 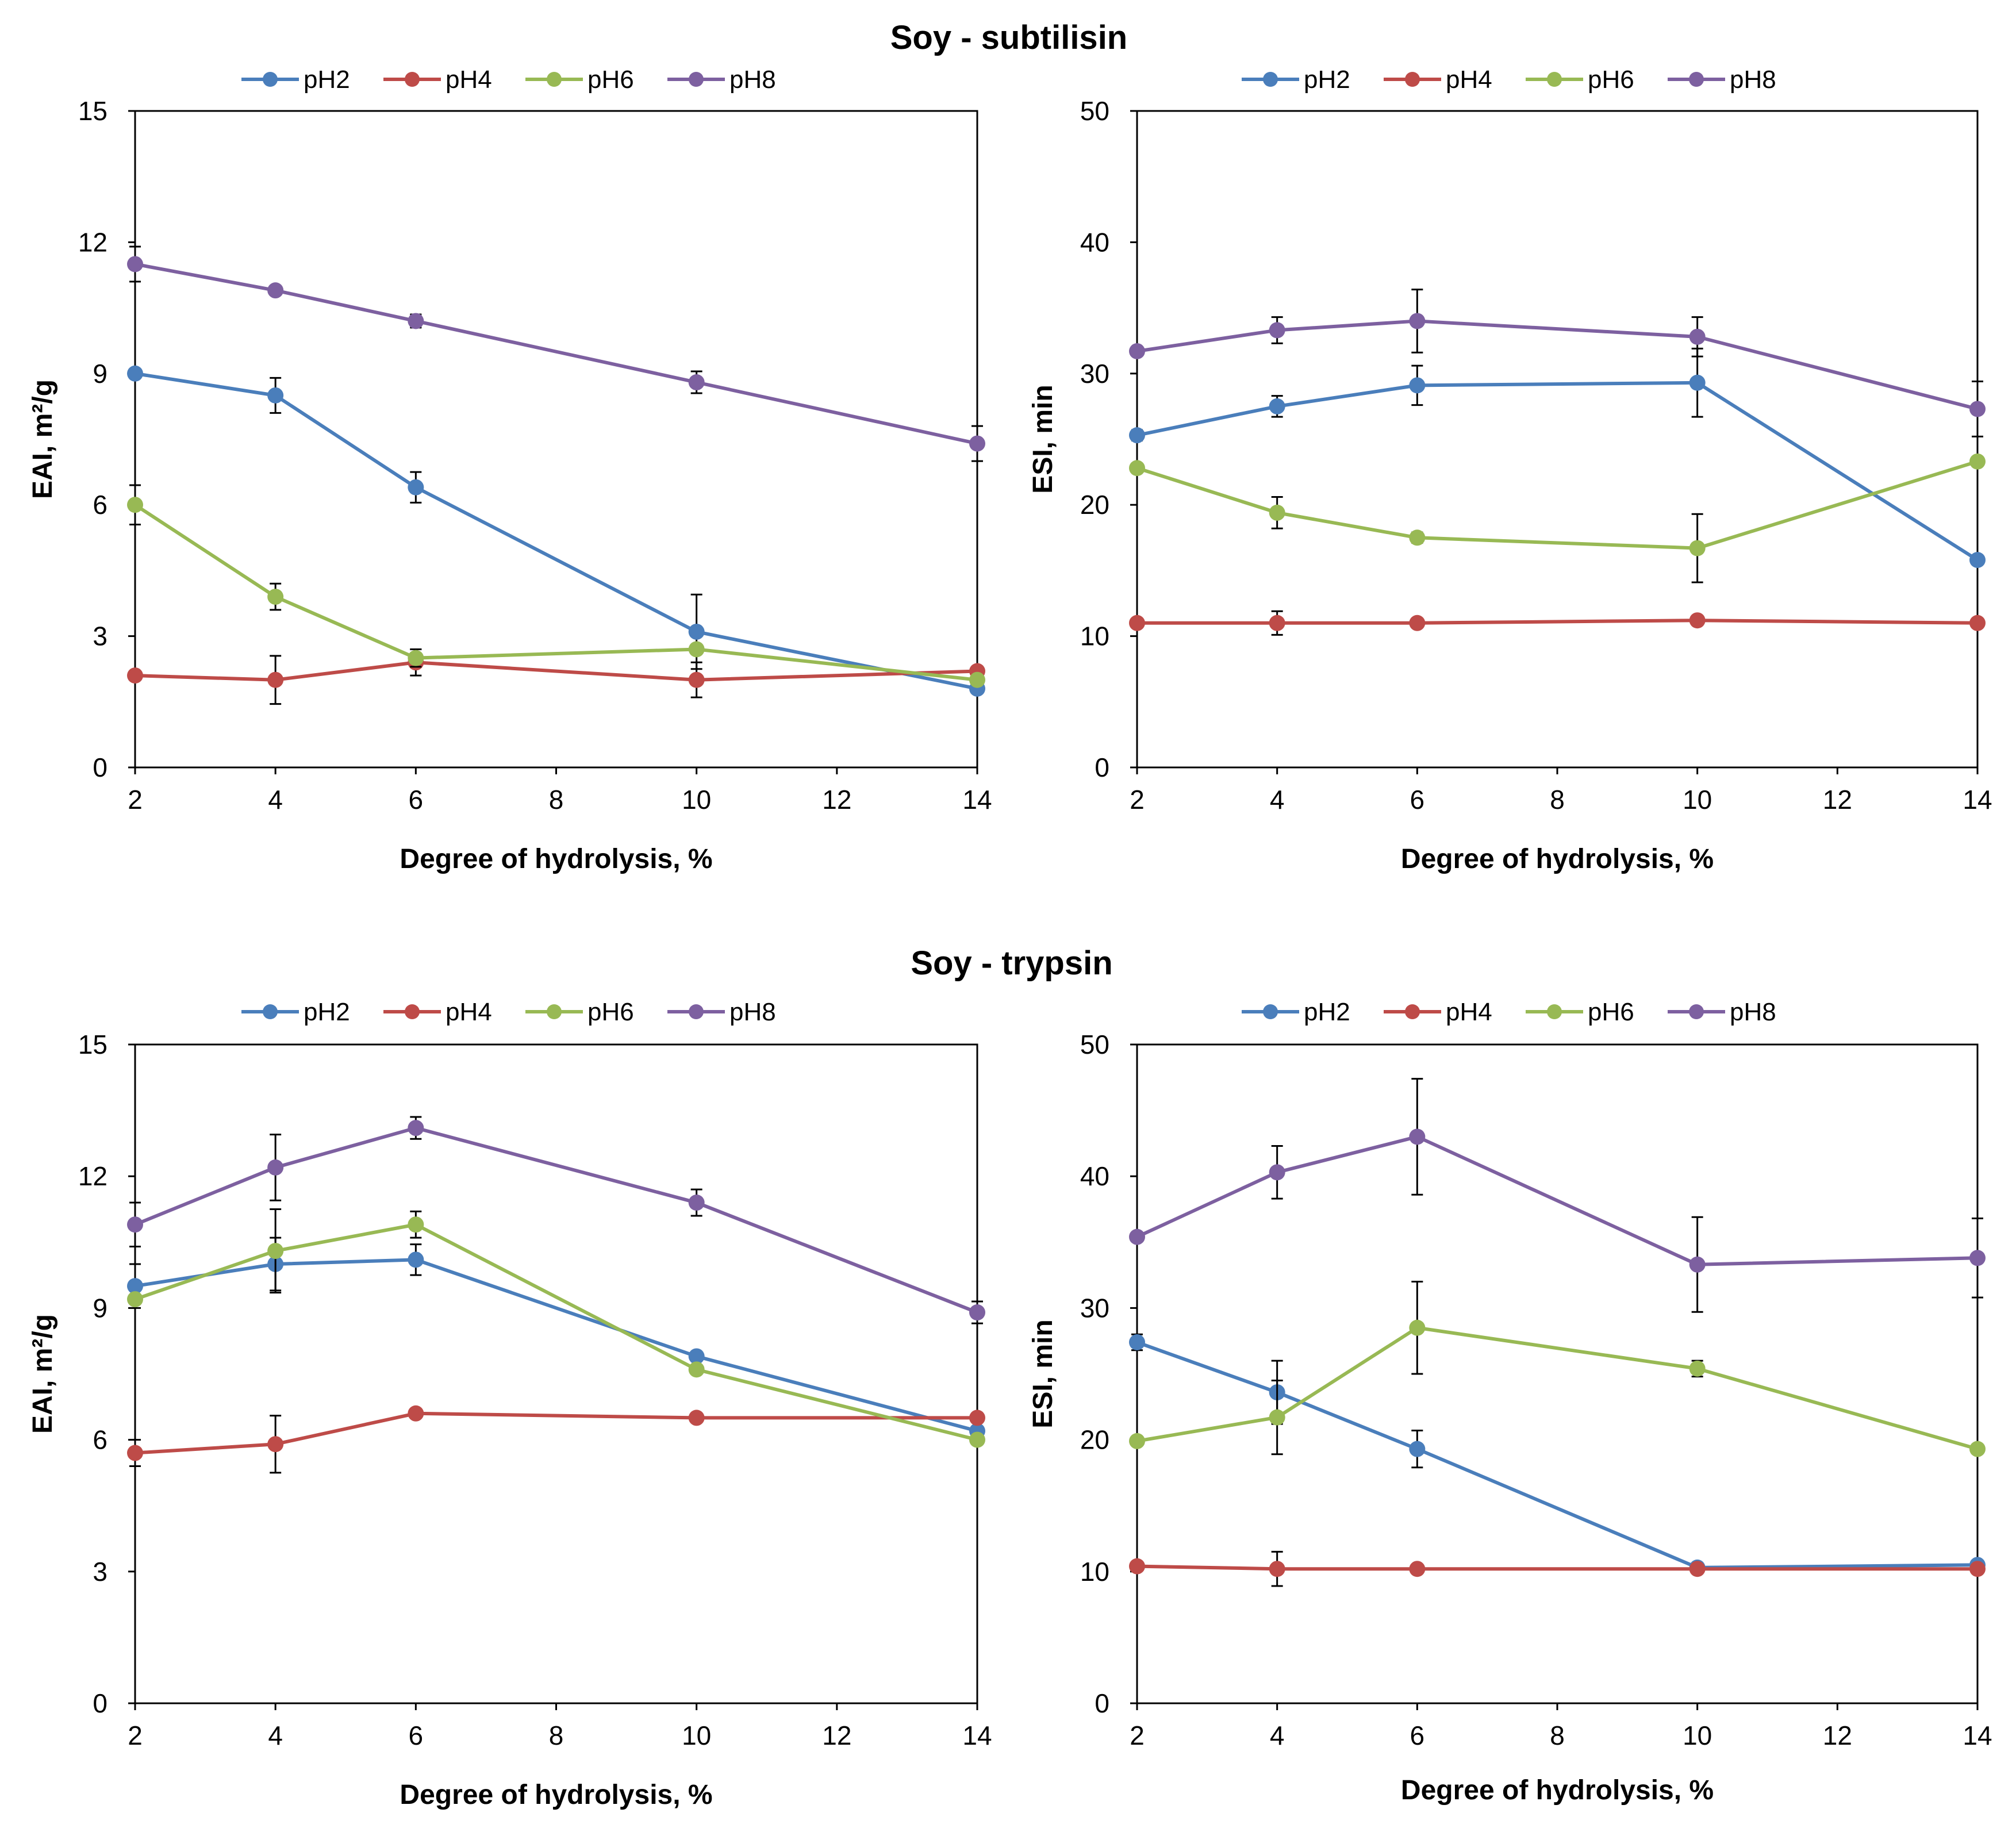 I want to click on y-tick-label: 30, so click(x=1094, y=374).